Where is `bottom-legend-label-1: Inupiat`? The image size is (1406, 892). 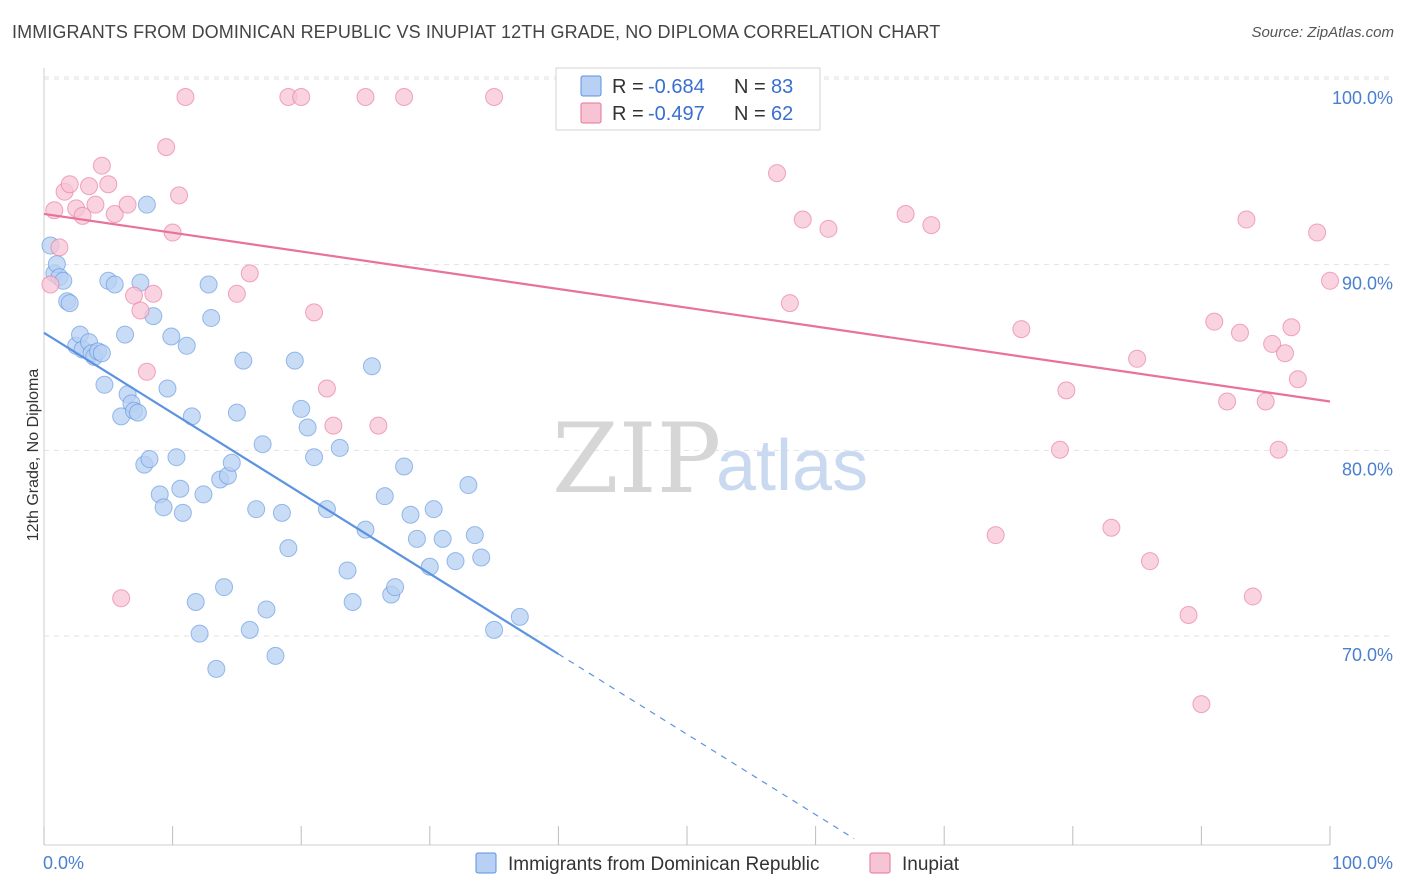 bottom-legend-label-1: Inupiat is located at coordinates (931, 864).